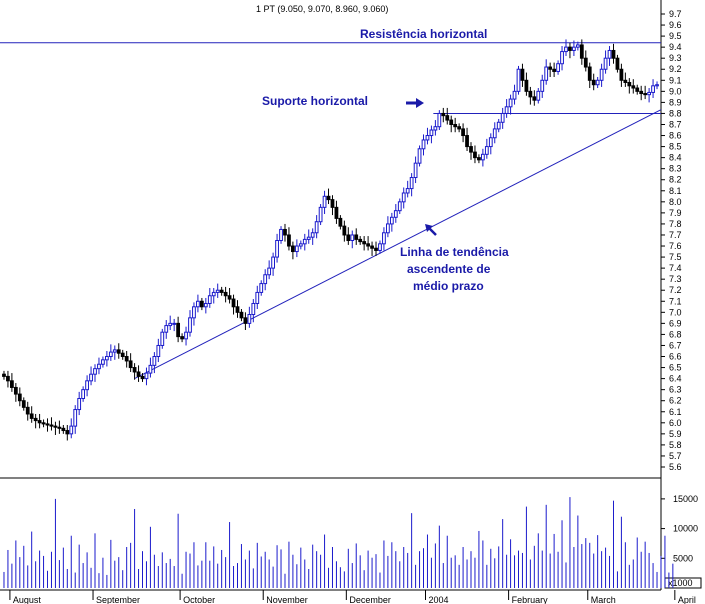 The width and height of the screenshot is (705, 604). What do you see at coordinates (675, 445) in the screenshot?
I see `price-tick-label: 5.8` at bounding box center [675, 445].